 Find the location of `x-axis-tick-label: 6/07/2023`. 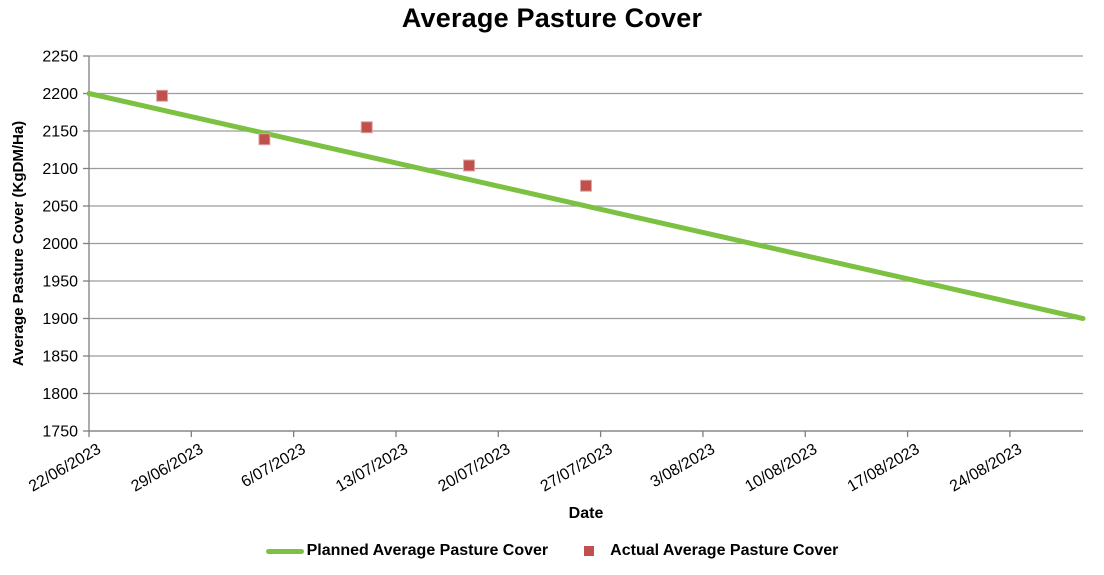

x-axis-tick-label: 6/07/2023 is located at coordinates (273, 466).